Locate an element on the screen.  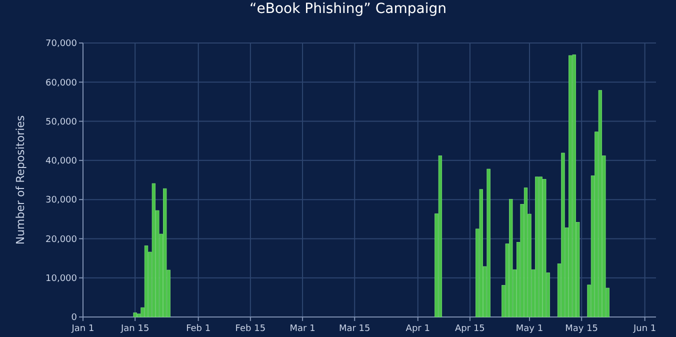
x-tick-label: Mar 15 is located at coordinates (354, 329).